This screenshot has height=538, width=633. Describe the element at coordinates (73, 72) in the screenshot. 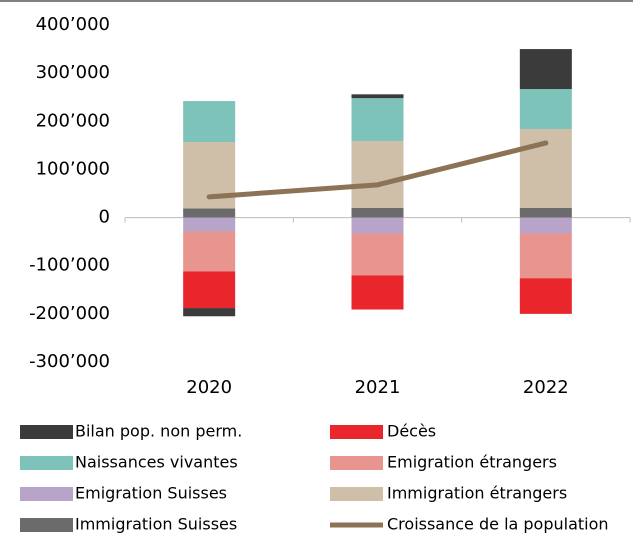

I see `y-tick-label: 300’000` at that location.